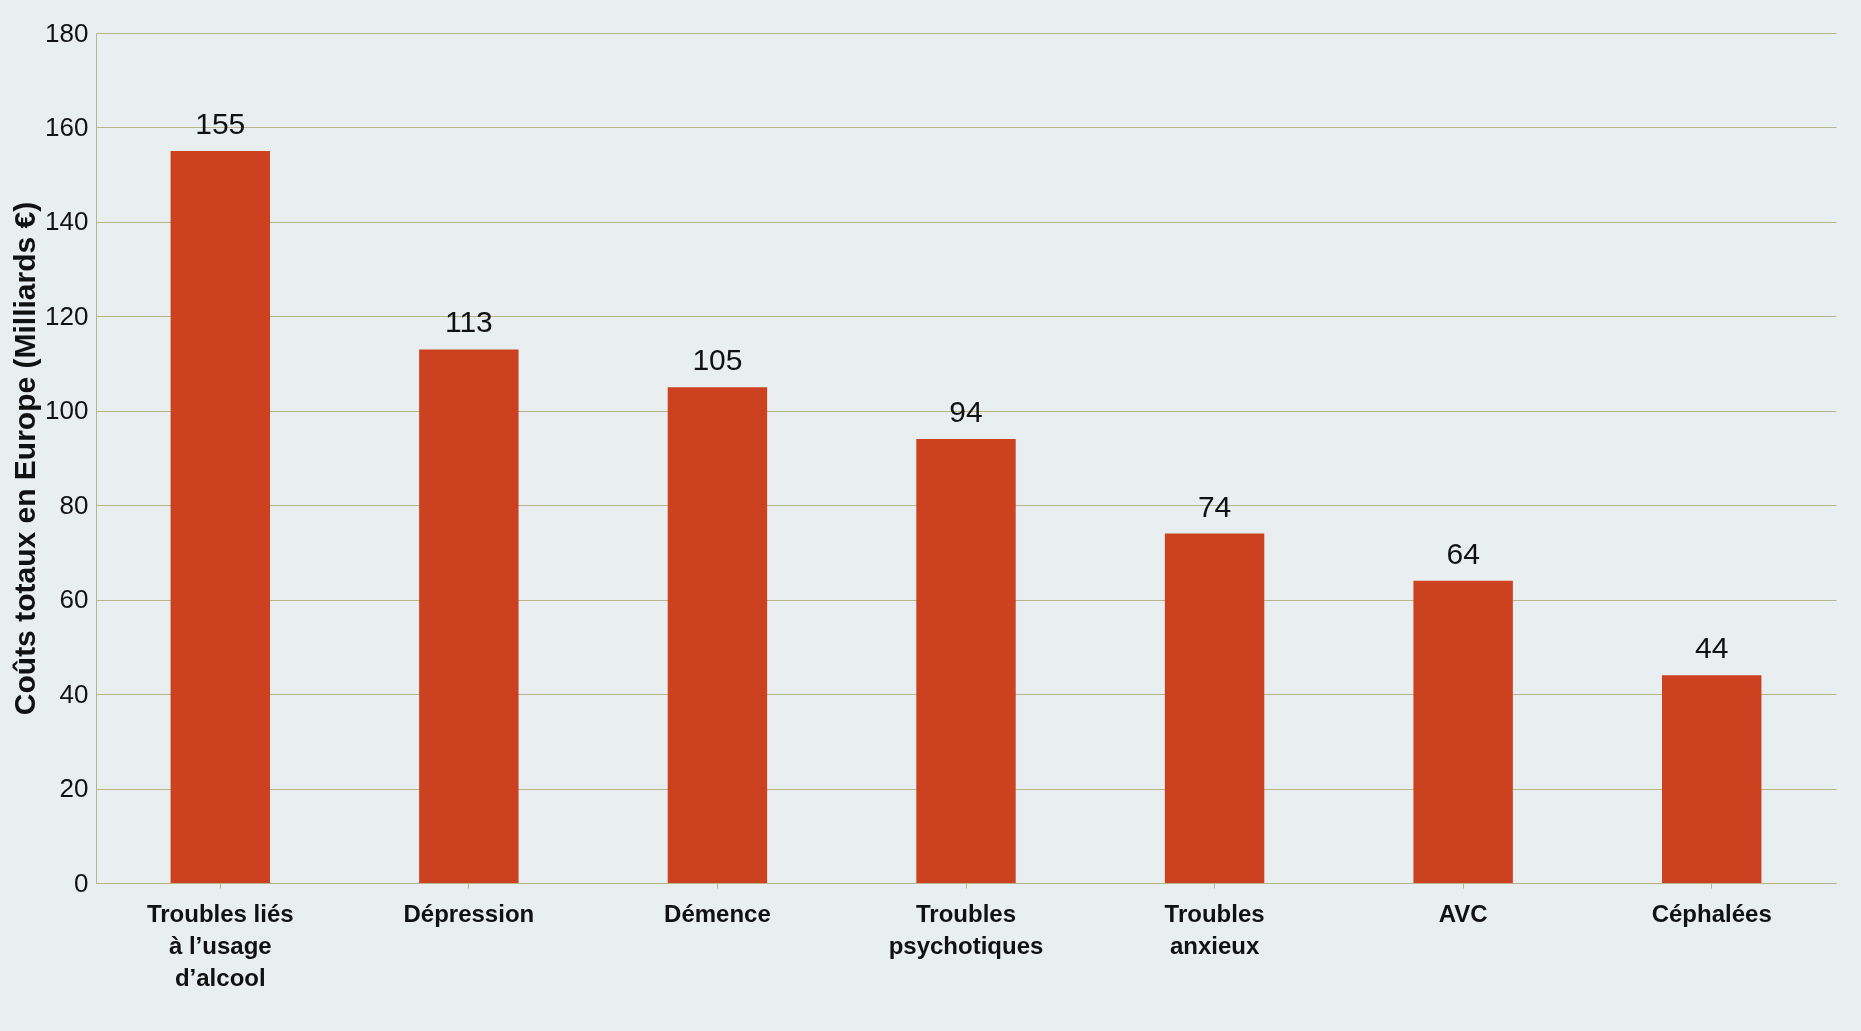 The height and width of the screenshot is (1031, 1861). What do you see at coordinates (966, 929) in the screenshot?
I see `x-tick-label: Troubles psychotiques` at bounding box center [966, 929].